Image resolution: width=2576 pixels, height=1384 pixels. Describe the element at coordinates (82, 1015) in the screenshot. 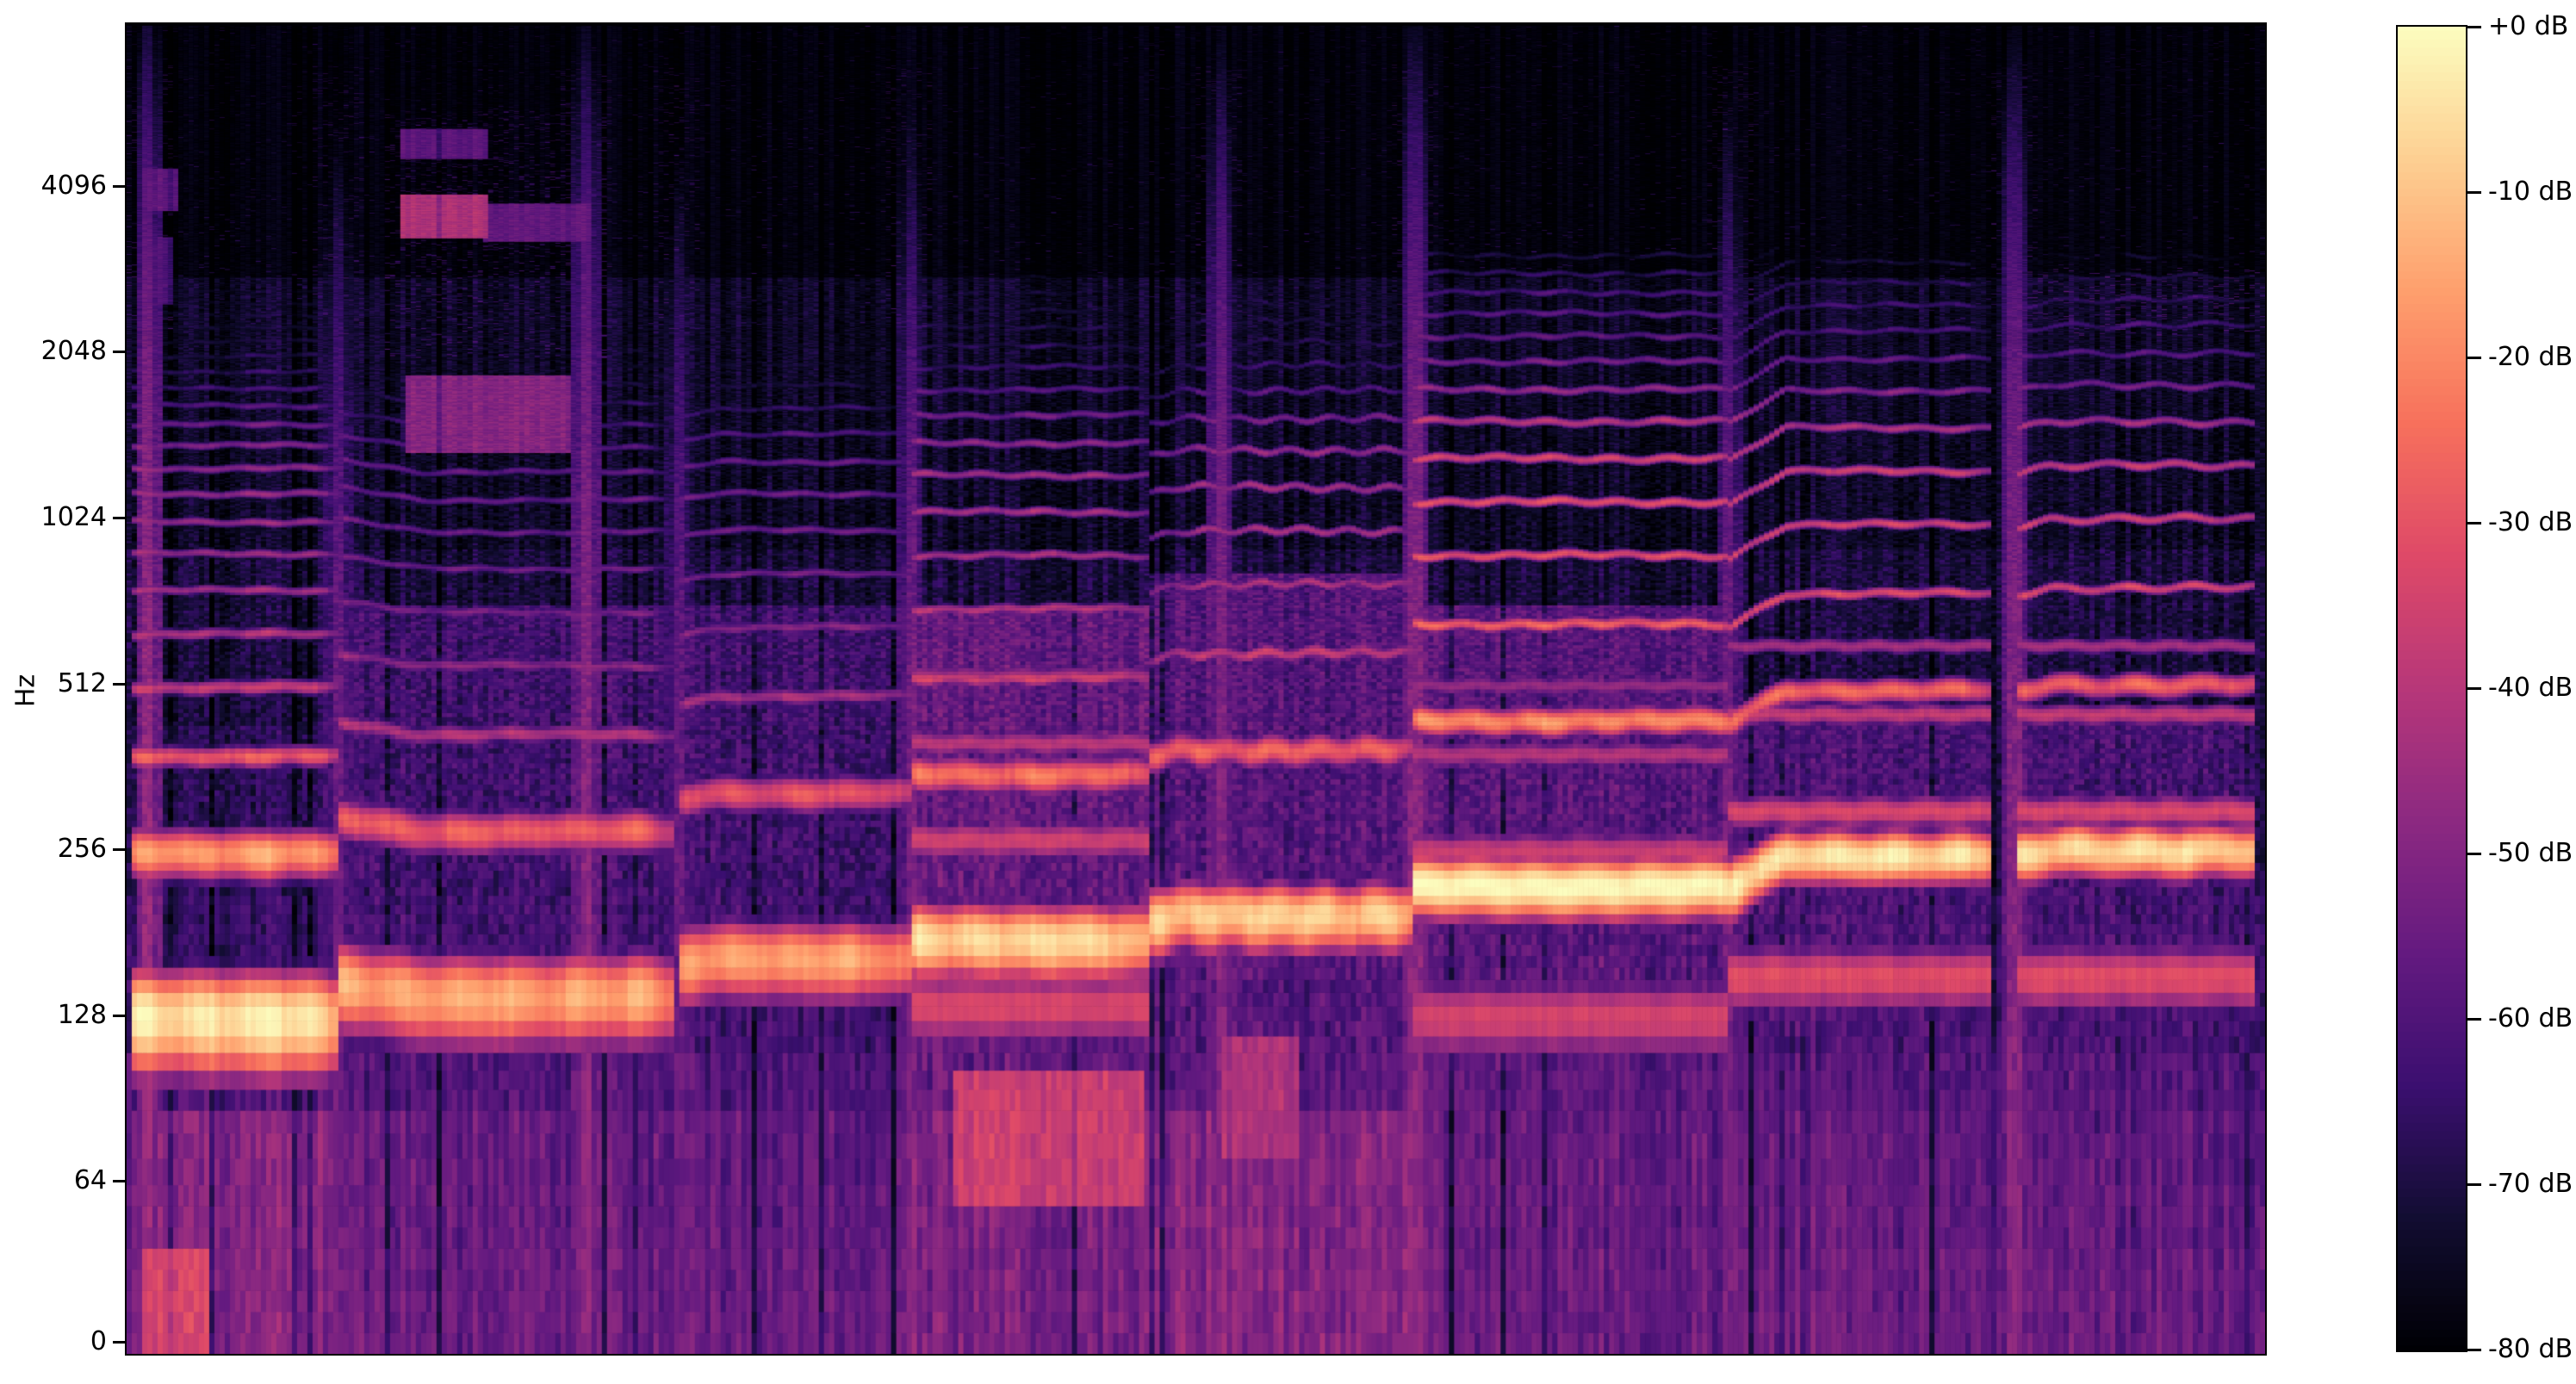

I see `y-tick-label: 128` at that location.